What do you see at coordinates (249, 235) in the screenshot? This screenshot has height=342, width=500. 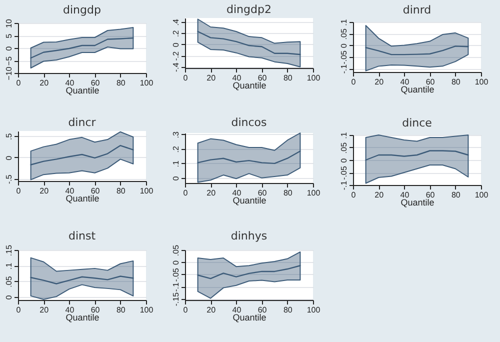 I see `chart-title: dinhys` at bounding box center [249, 235].